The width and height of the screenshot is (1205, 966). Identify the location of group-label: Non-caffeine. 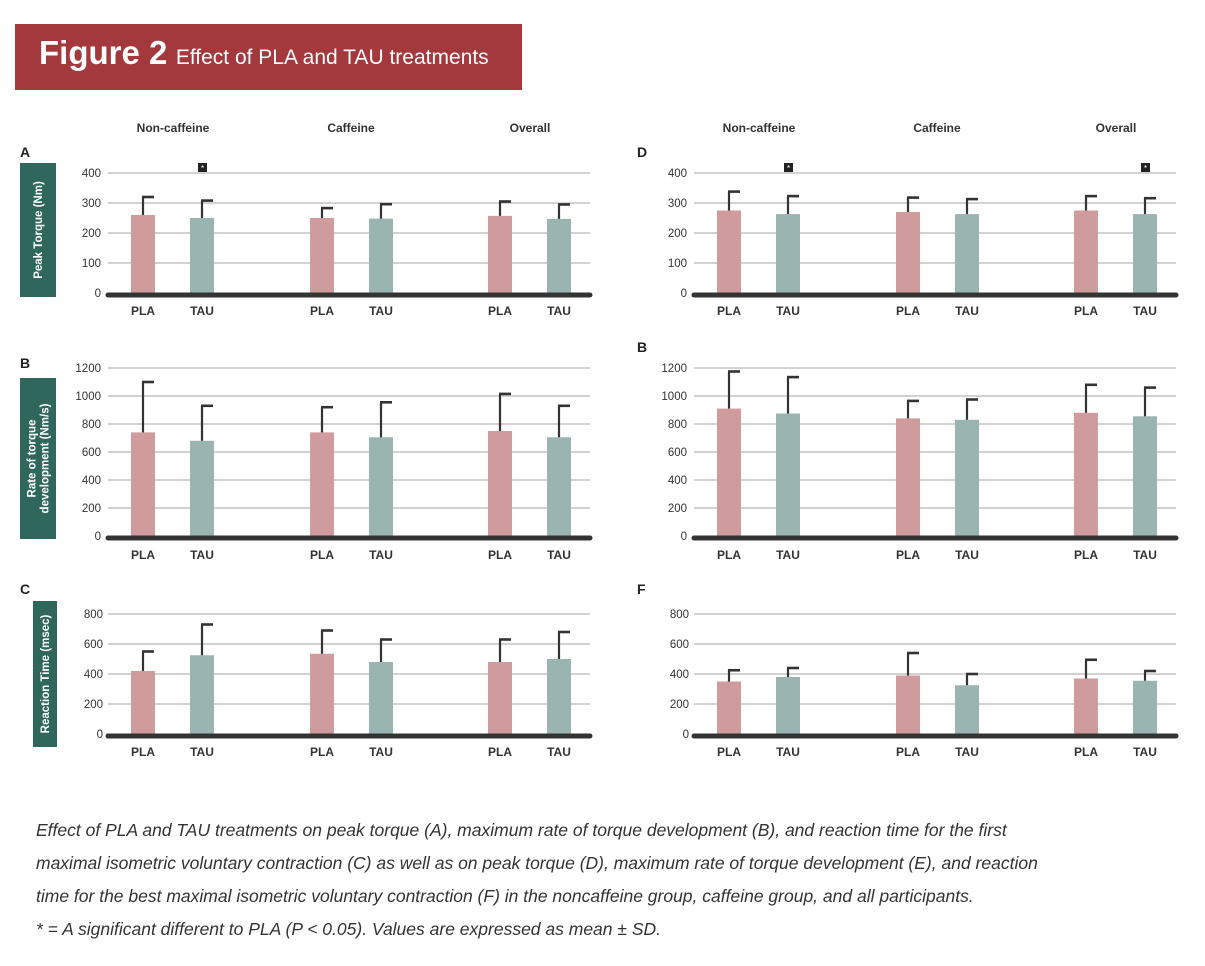
(759, 128).